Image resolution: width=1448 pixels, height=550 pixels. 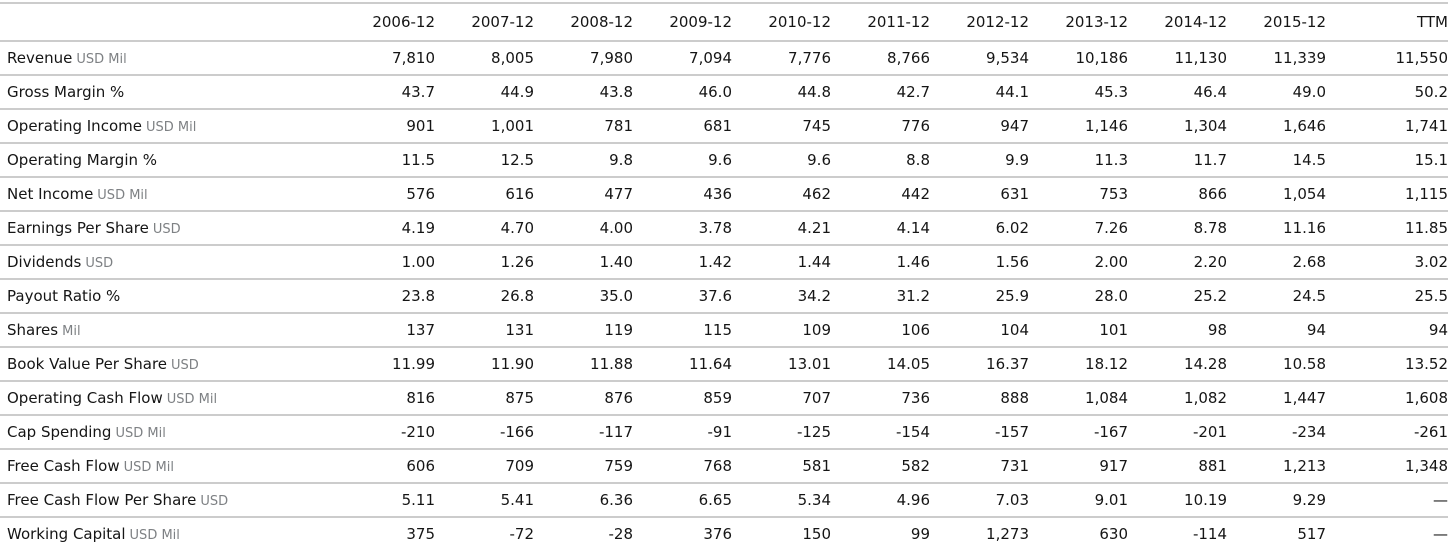 I want to click on value-cell: 816, so click(x=385, y=398).